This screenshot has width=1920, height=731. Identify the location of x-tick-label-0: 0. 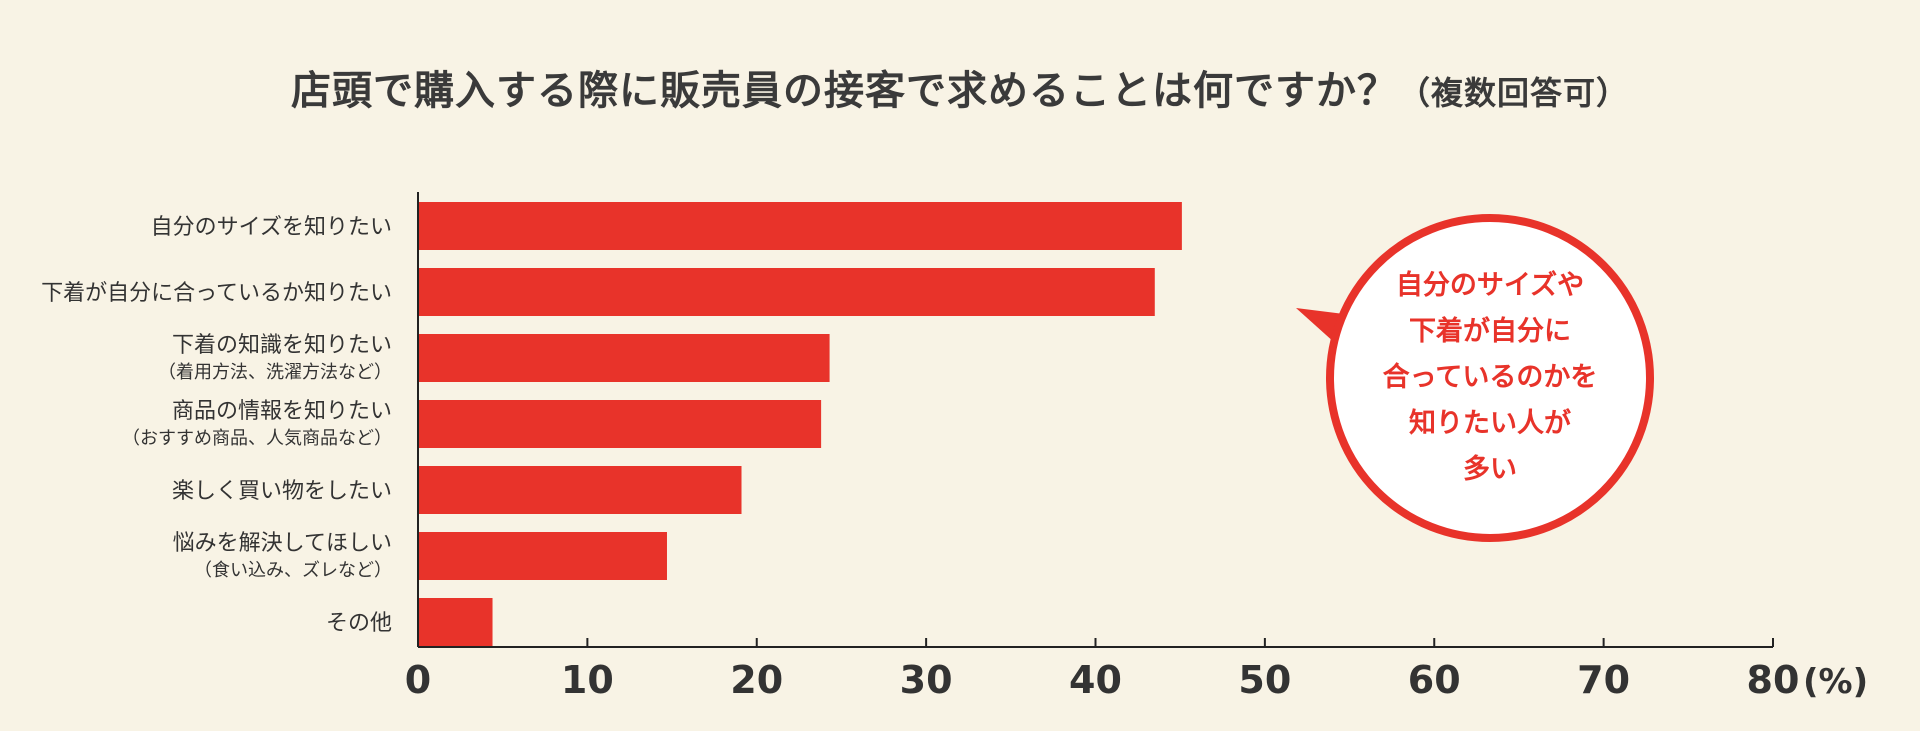
(418, 680).